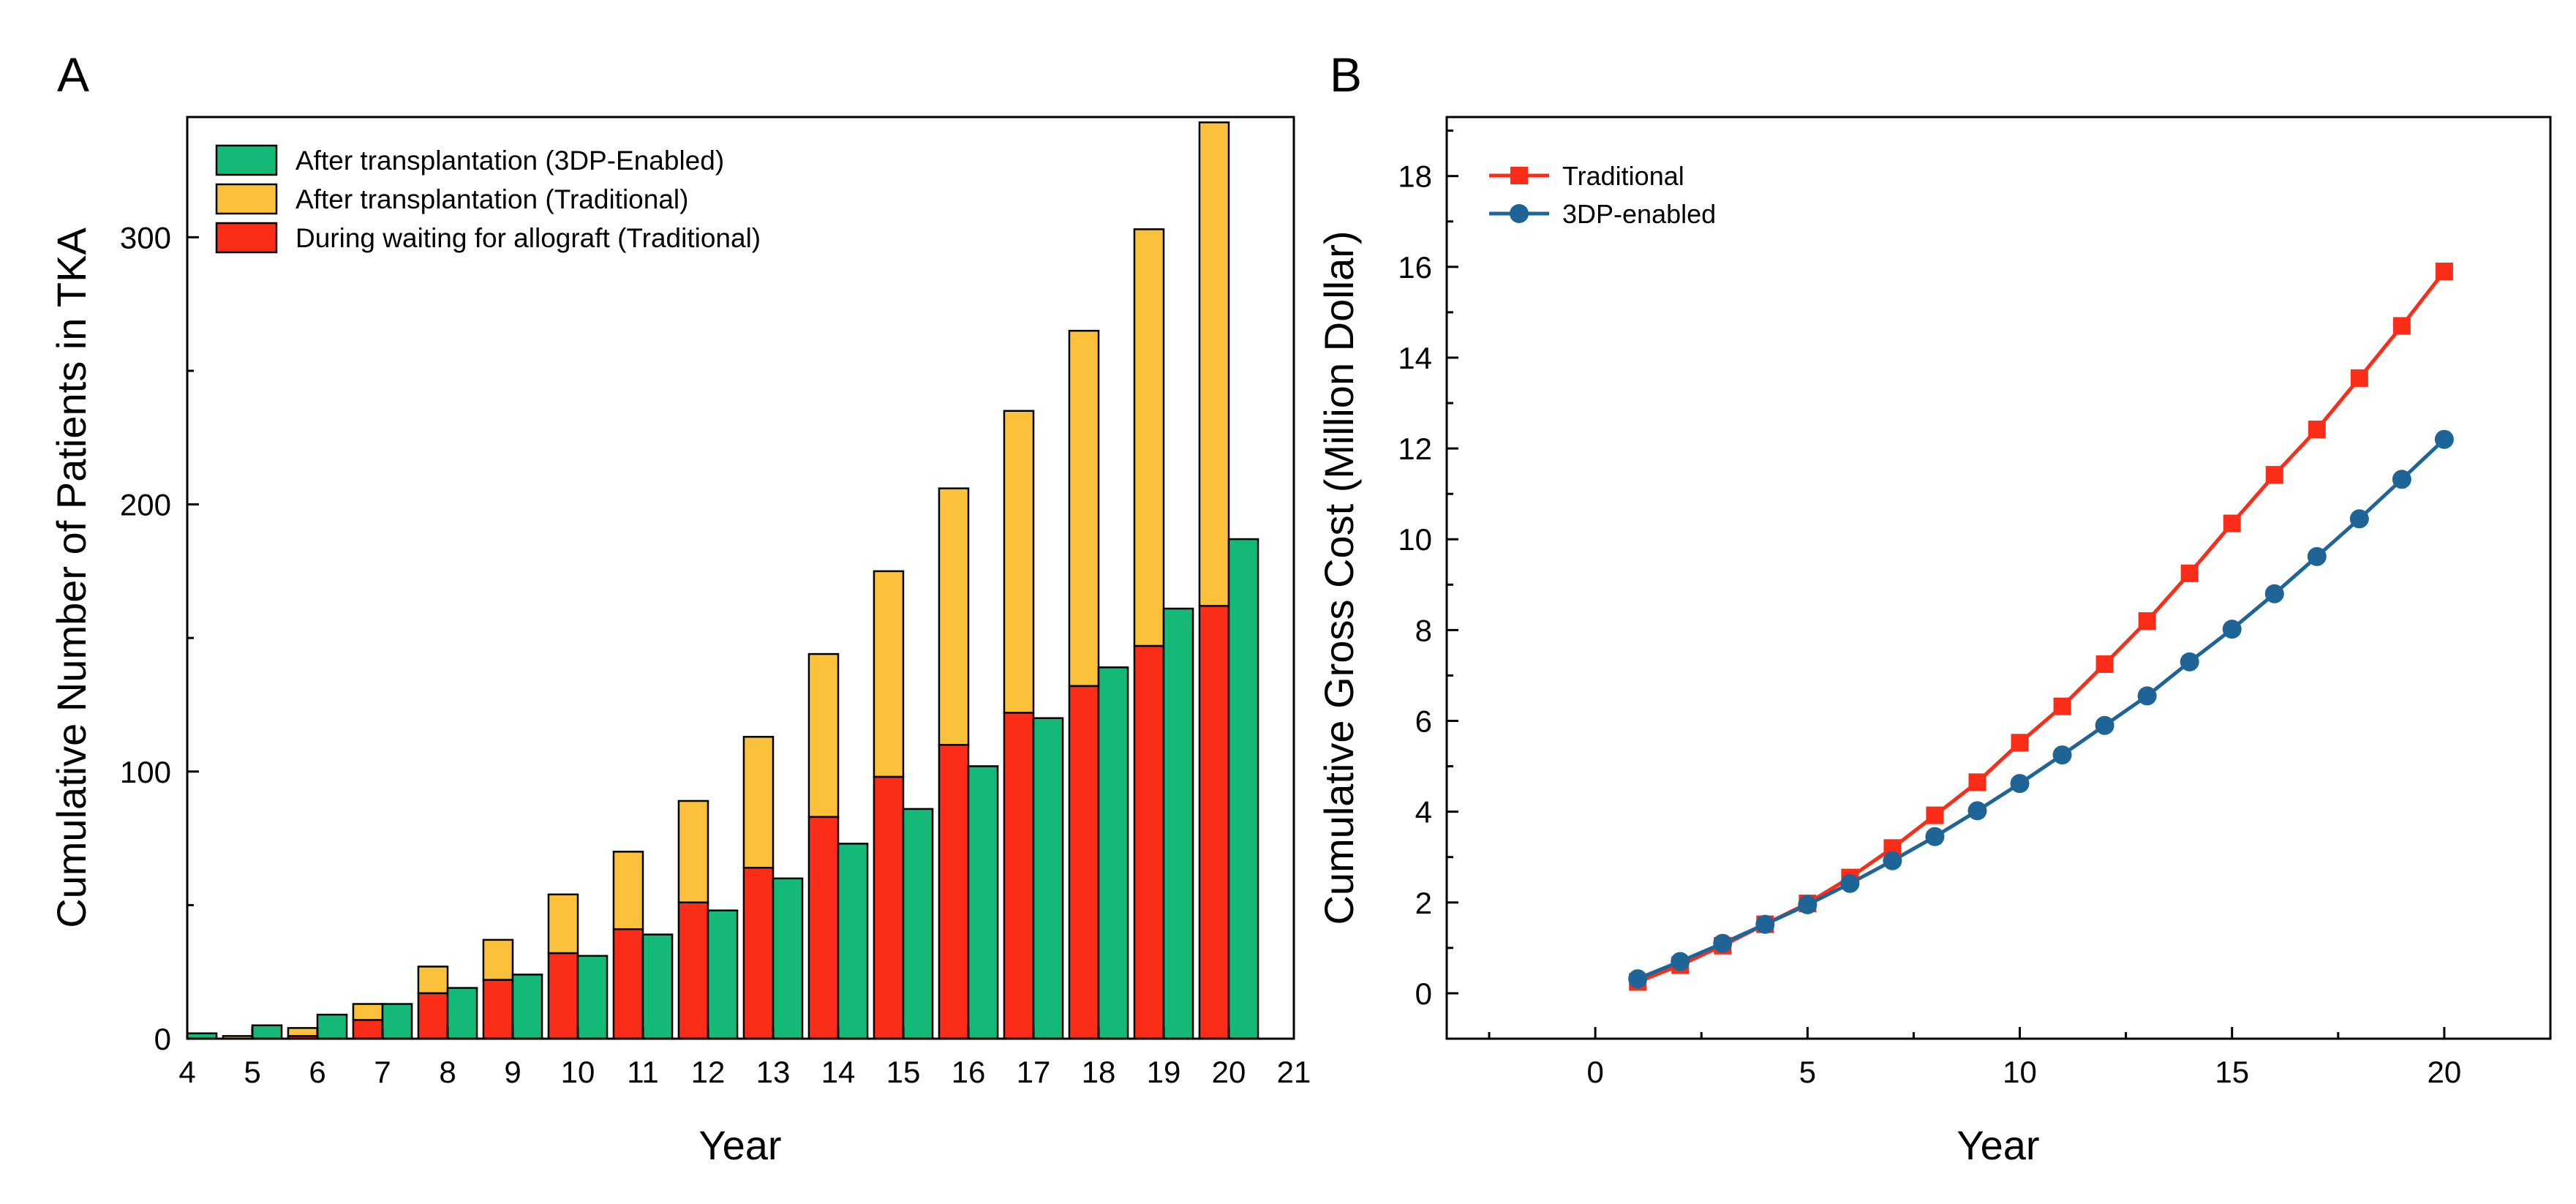 The height and width of the screenshot is (1204, 2576). Describe the element at coordinates (447, 1072) in the screenshot. I see `a-x-tick-label-8: 8` at that location.